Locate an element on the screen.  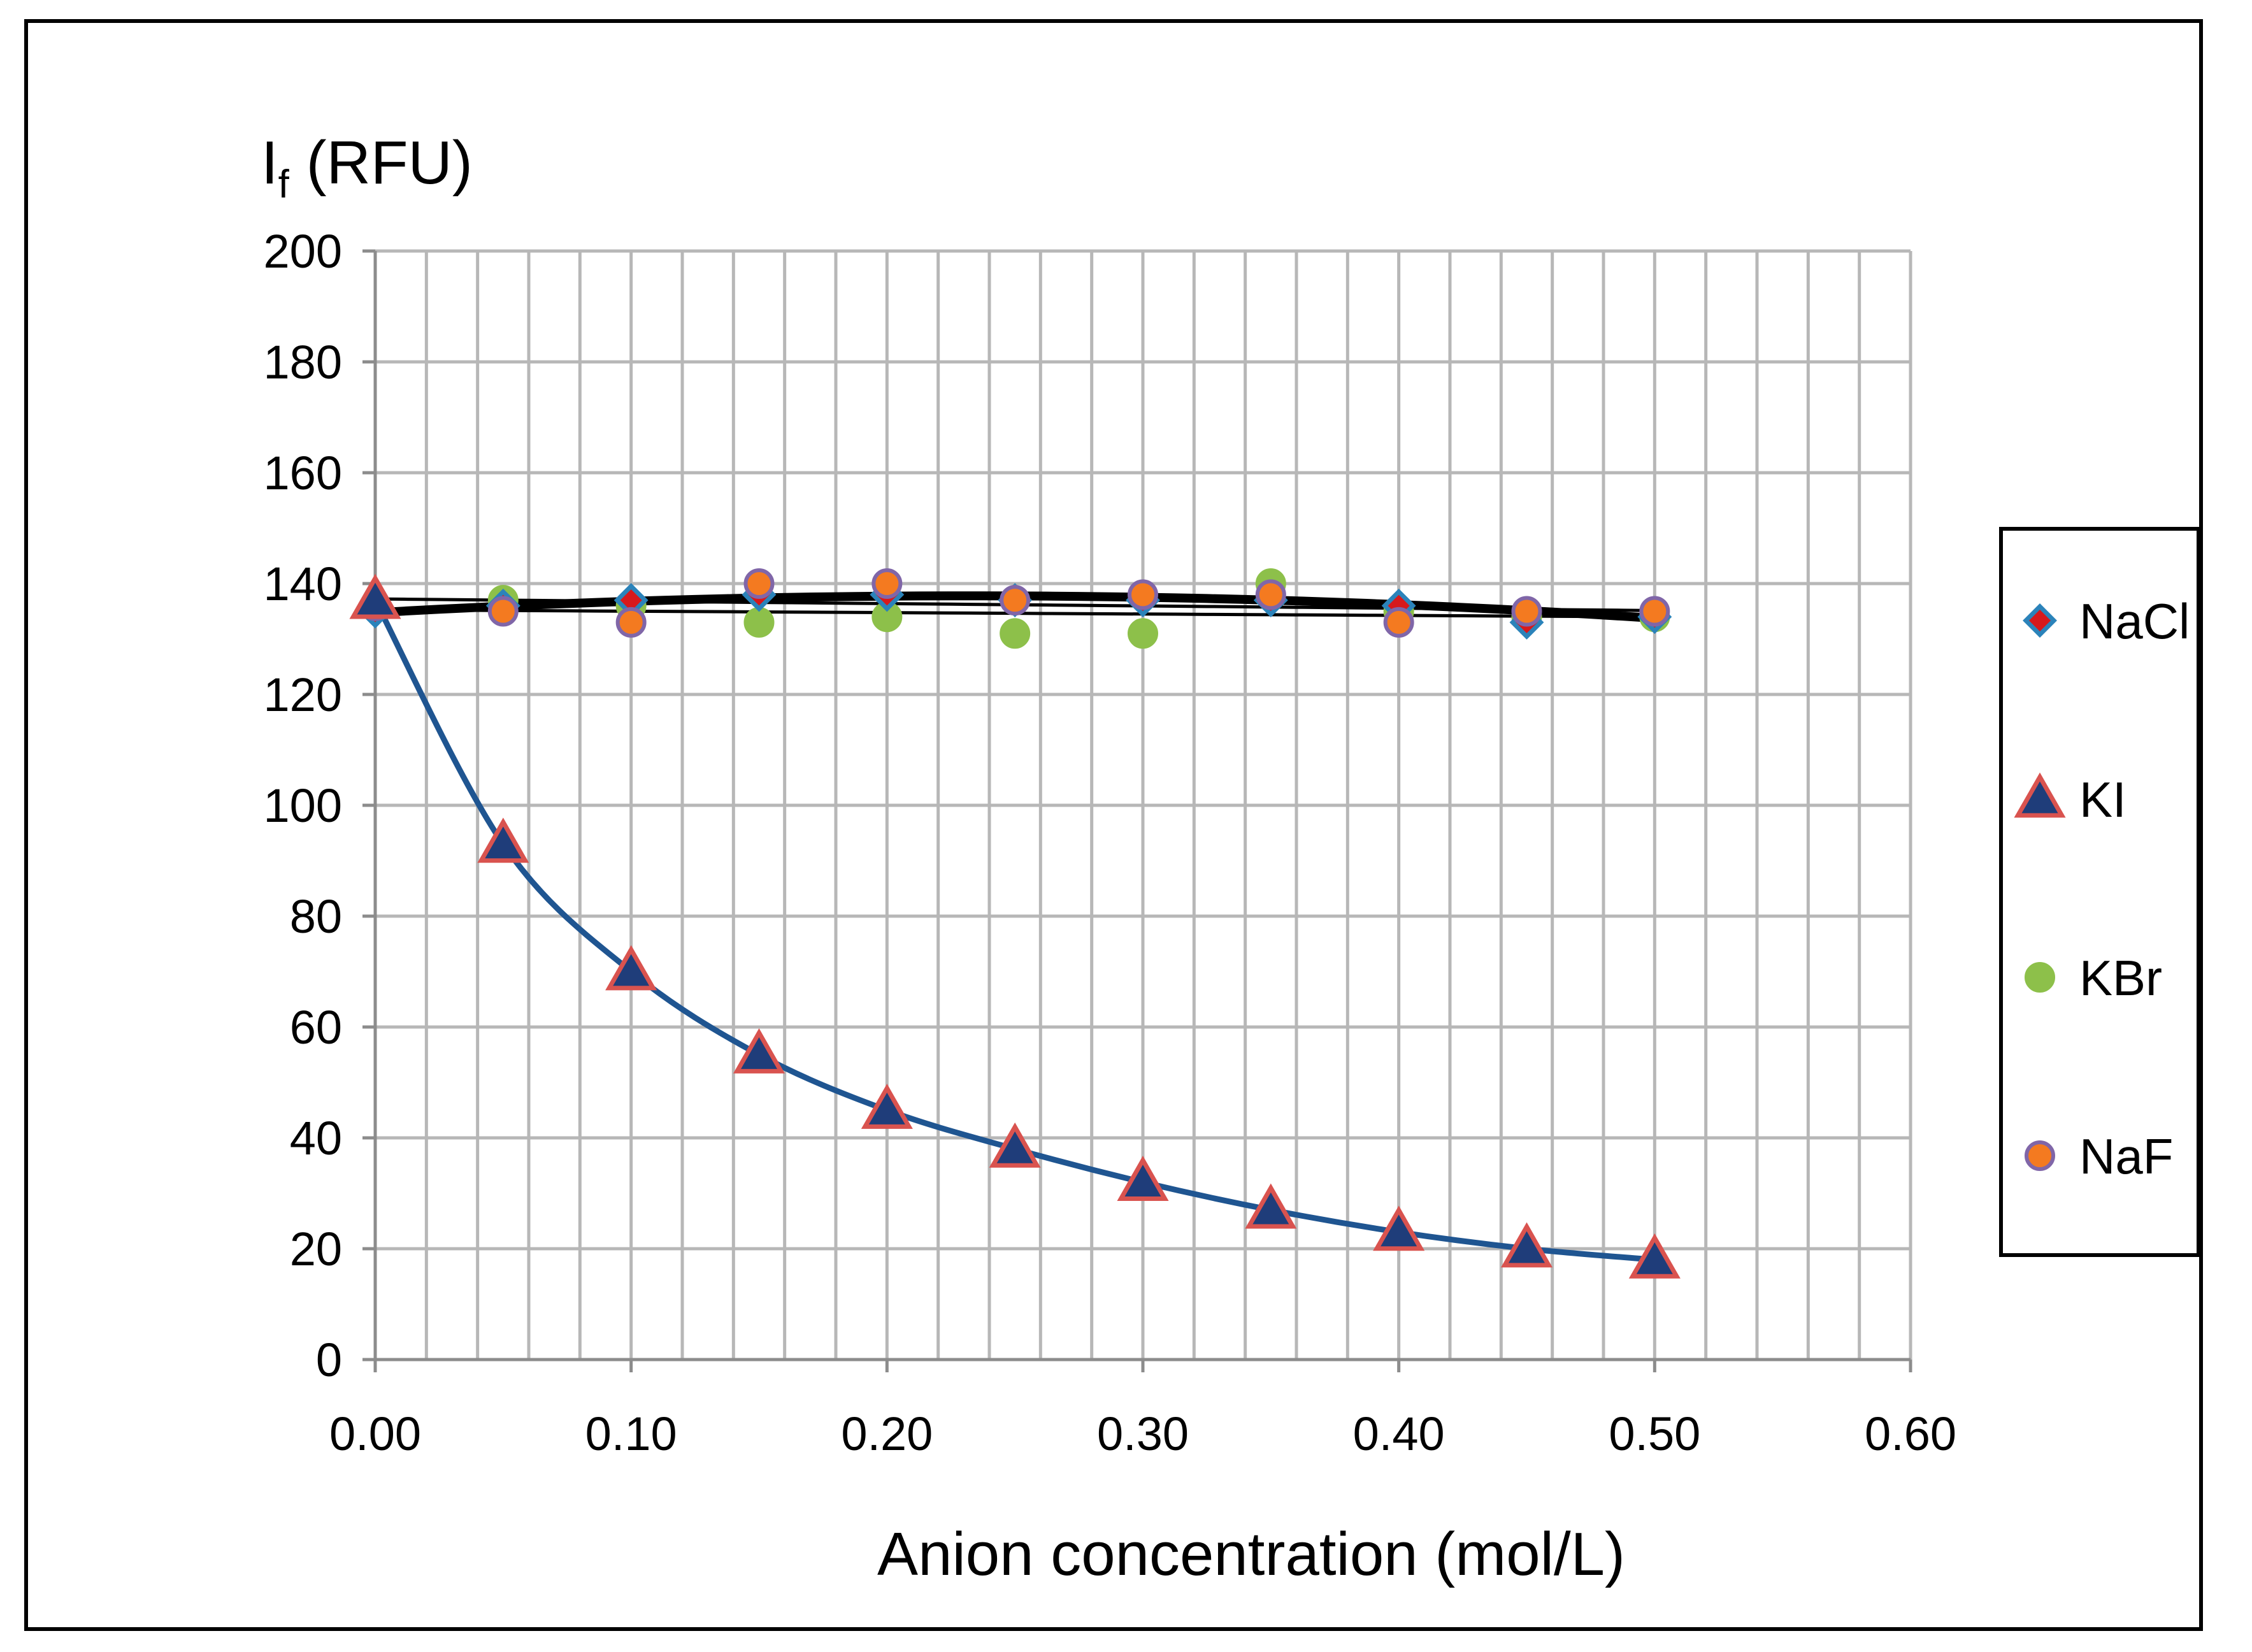
legend: NaCl KI KBr NaF is located at coordinates (2099, 892).